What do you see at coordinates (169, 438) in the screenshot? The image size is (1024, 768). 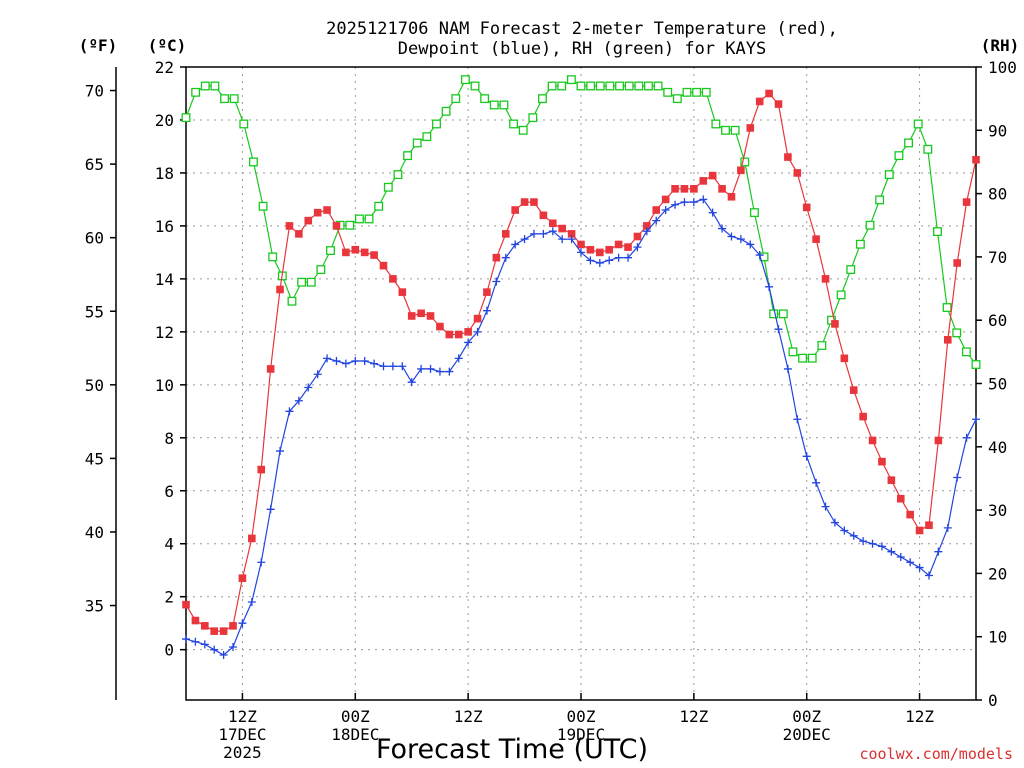 I see `celsius-tick-label: 8` at bounding box center [169, 438].